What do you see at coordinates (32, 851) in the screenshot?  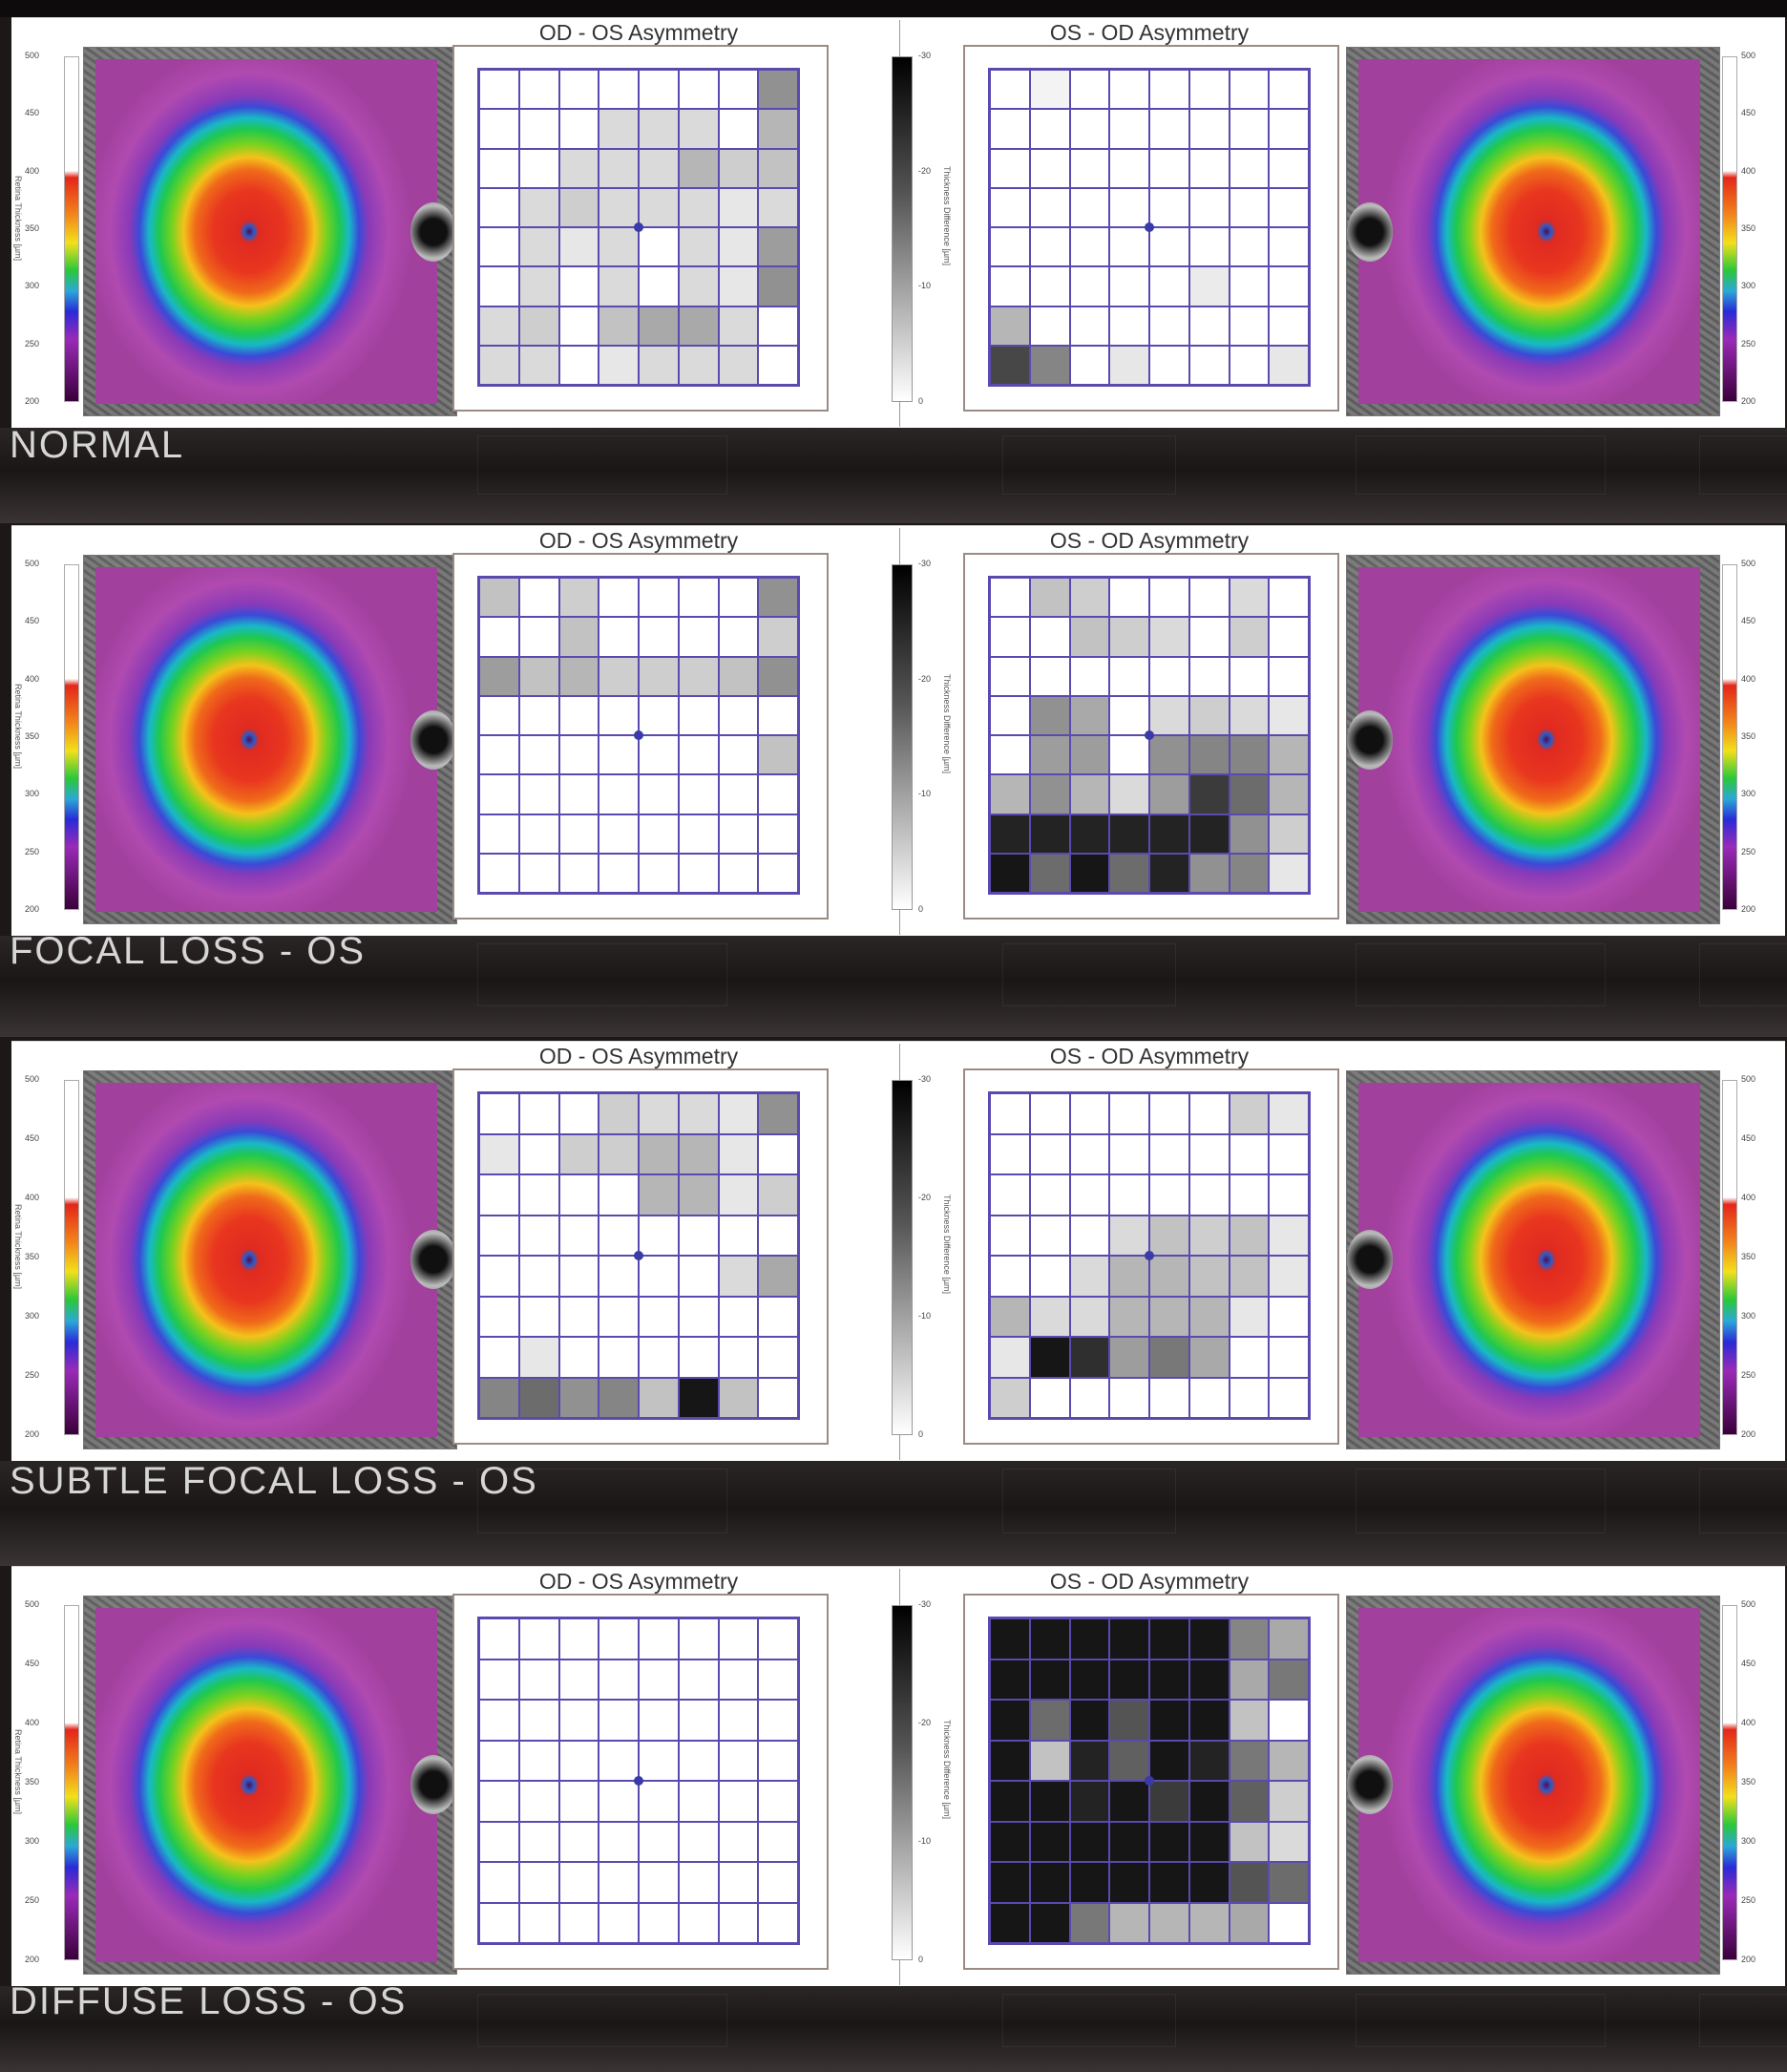 I see `scale-tick: 250` at bounding box center [32, 851].